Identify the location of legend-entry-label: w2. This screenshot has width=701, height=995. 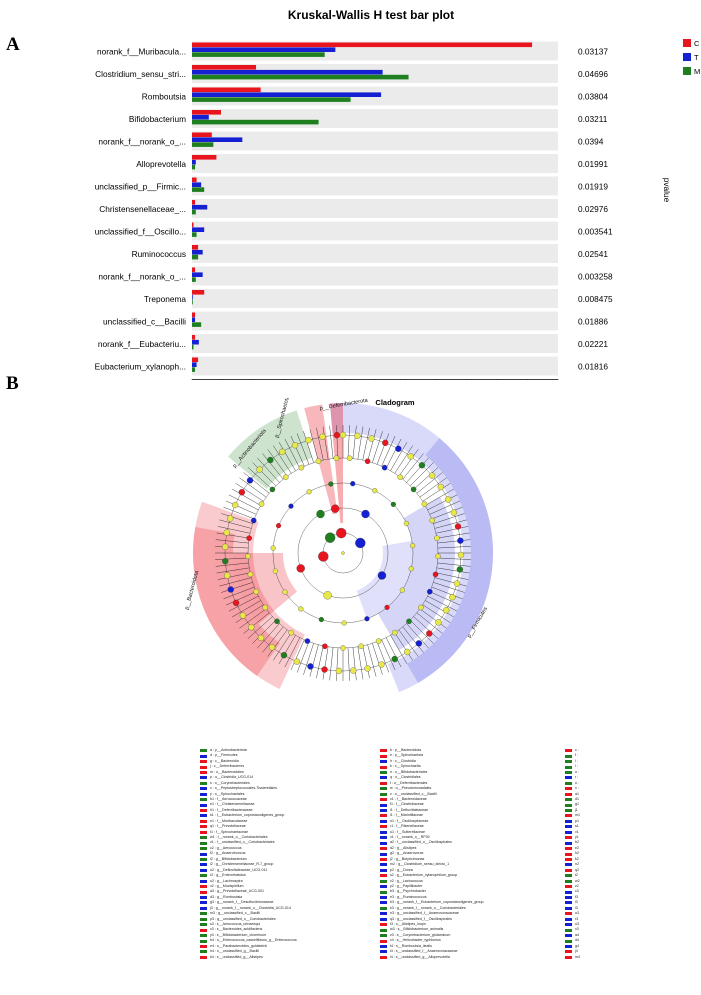
(577, 880).